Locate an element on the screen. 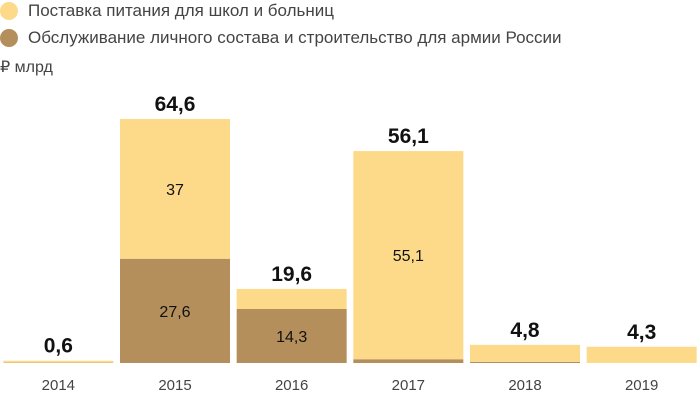  segment-label-2016-0: 14,3 is located at coordinates (291, 337).